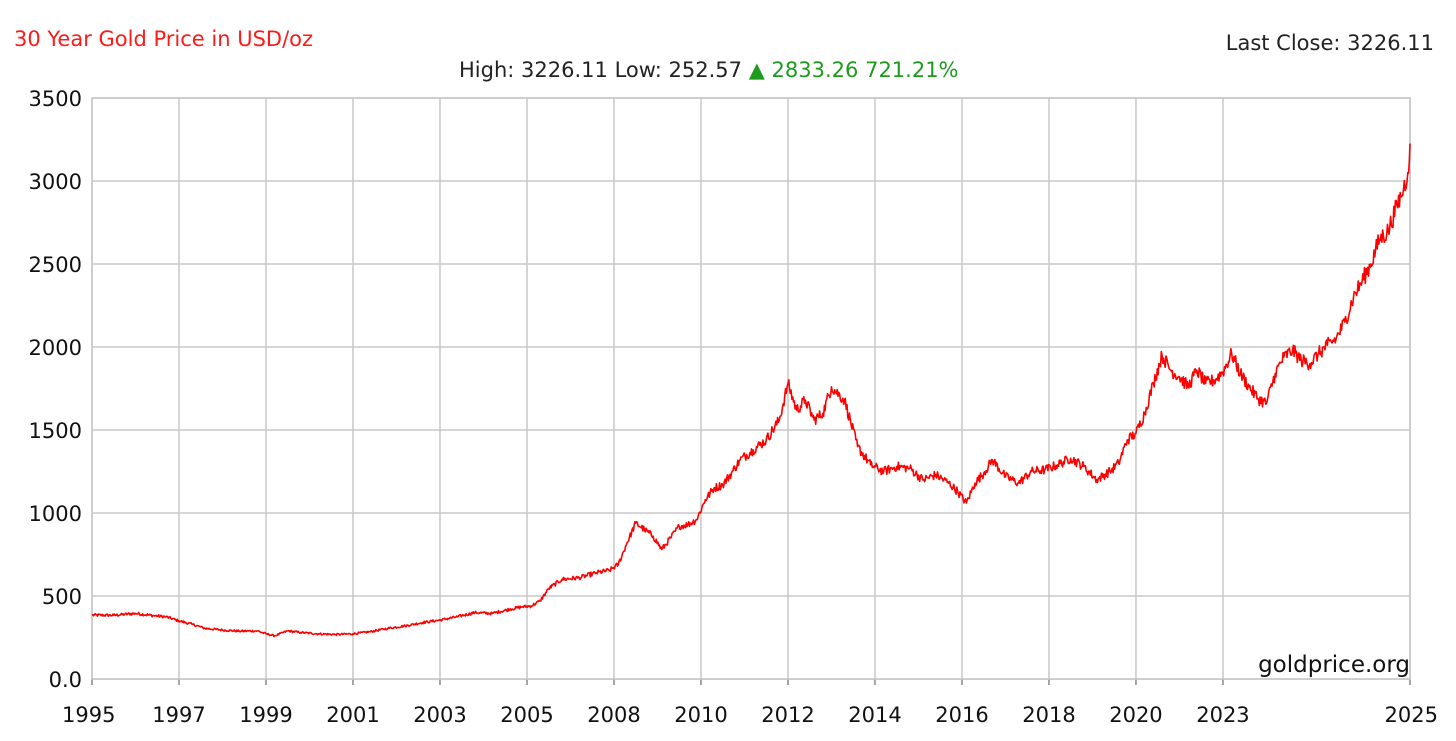 The image size is (1456, 741). I want to click on last-close-readout: Last Close: 3226.11, so click(1330, 43).